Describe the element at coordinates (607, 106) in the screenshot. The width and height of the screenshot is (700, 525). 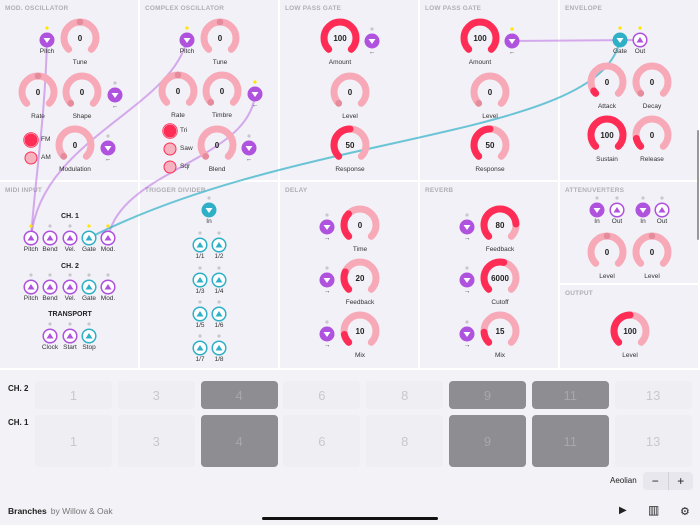
I see `knob-label: Attack` at that location.